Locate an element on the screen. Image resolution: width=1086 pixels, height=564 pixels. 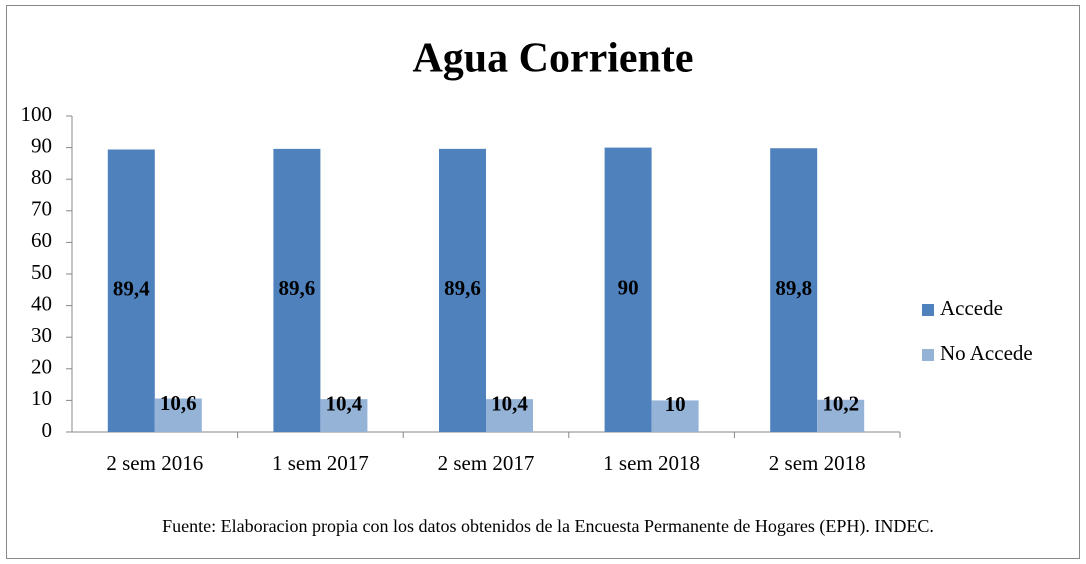
x-tick-label: 1 sem 2018 is located at coordinates (651, 463).